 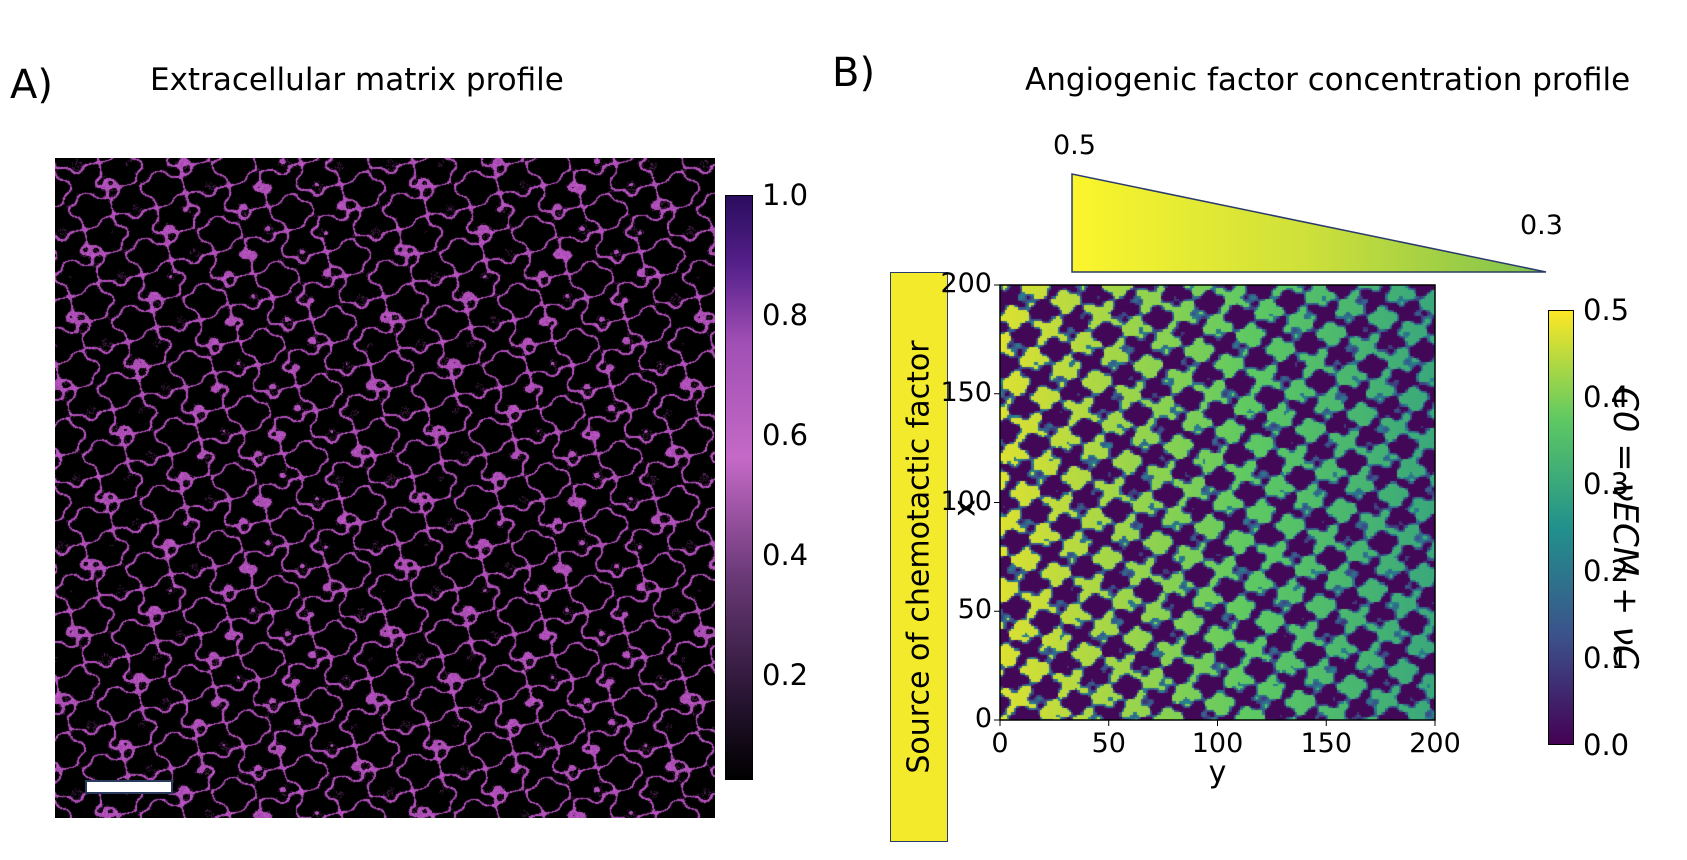 What do you see at coordinates (785, 555) in the screenshot?
I see `ecm-colorbar-tick: 0.4` at bounding box center [785, 555].